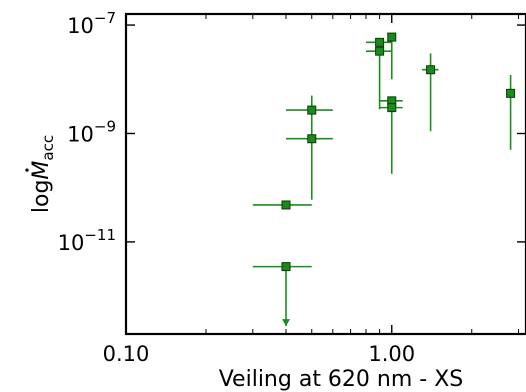  What do you see at coordinates (100, 235) in the screenshot?
I see `y-tick-label-exponent: −11` at bounding box center [100, 235].